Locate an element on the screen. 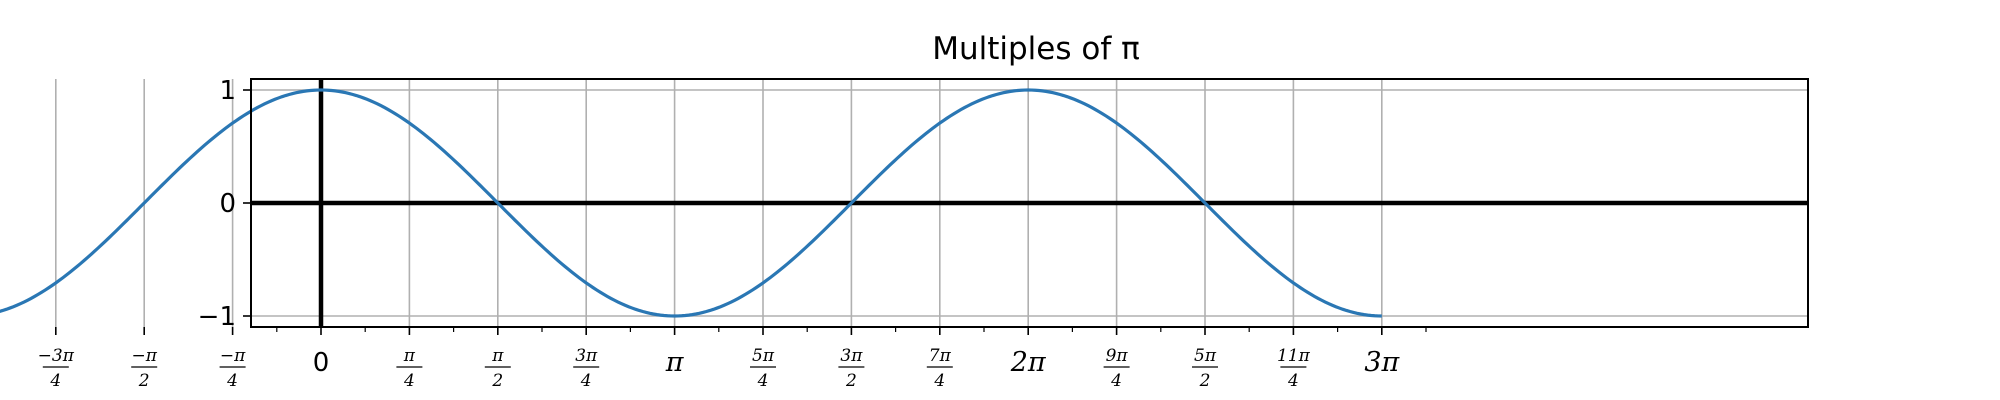 Image resolution: width=2000 pixels, height=400 pixels. x-tick-numerator: 9π is located at coordinates (1117, 356).